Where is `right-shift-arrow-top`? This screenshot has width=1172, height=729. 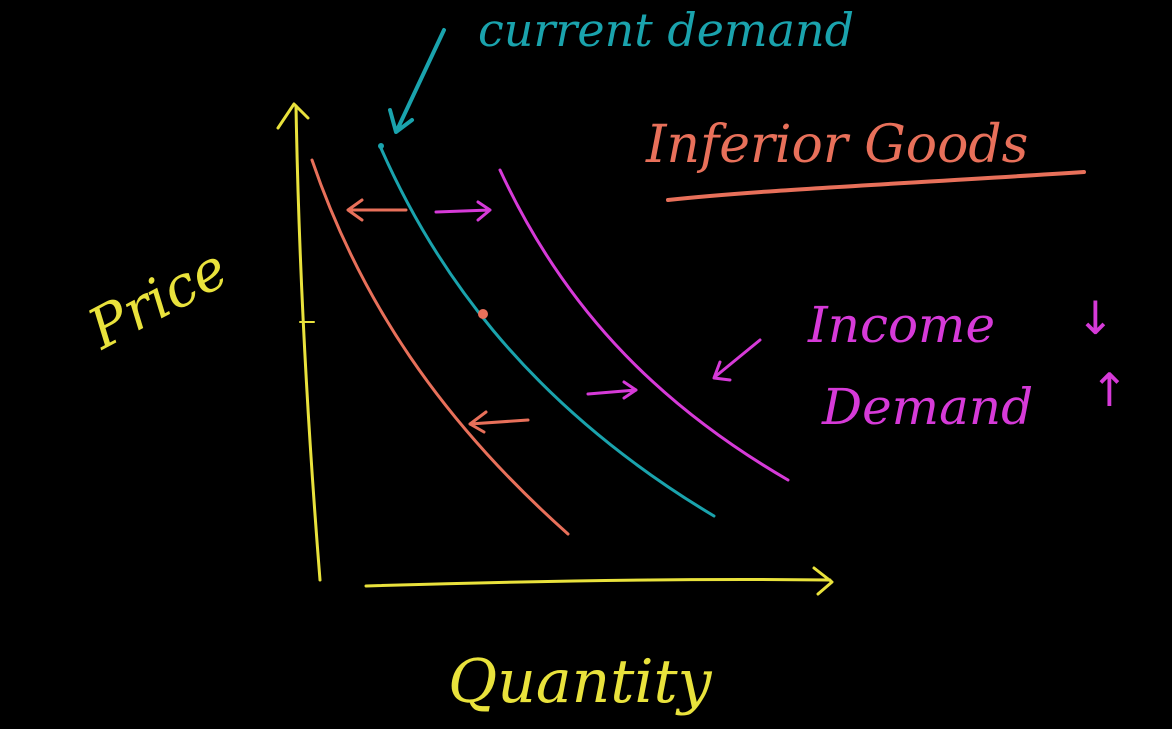 right-shift-arrow-top is located at coordinates (463, 211).